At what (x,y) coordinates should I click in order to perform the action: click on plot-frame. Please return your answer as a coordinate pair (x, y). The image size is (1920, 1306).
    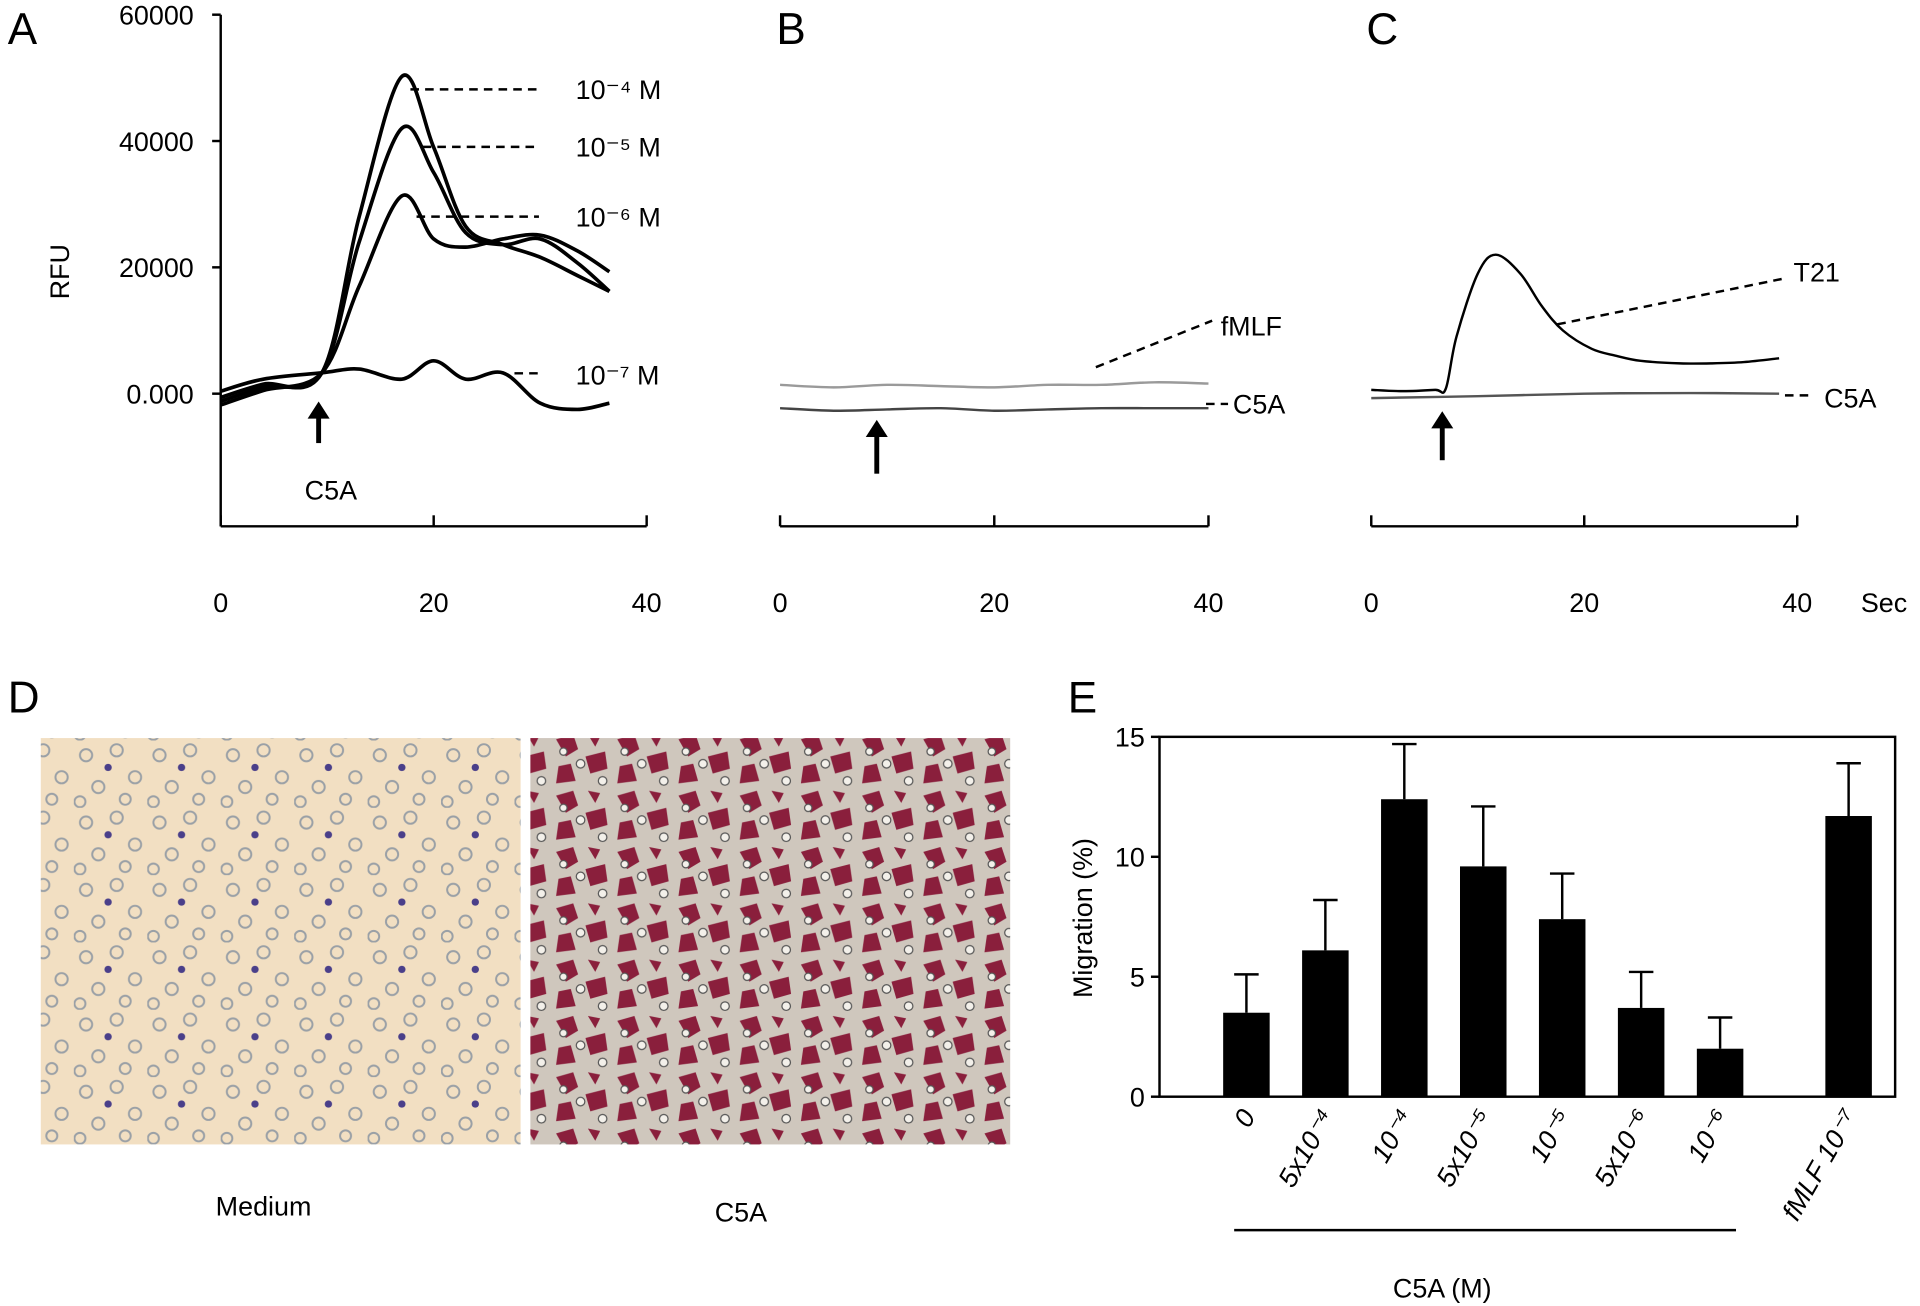
    Looking at the image, I should click on (1527, 916).